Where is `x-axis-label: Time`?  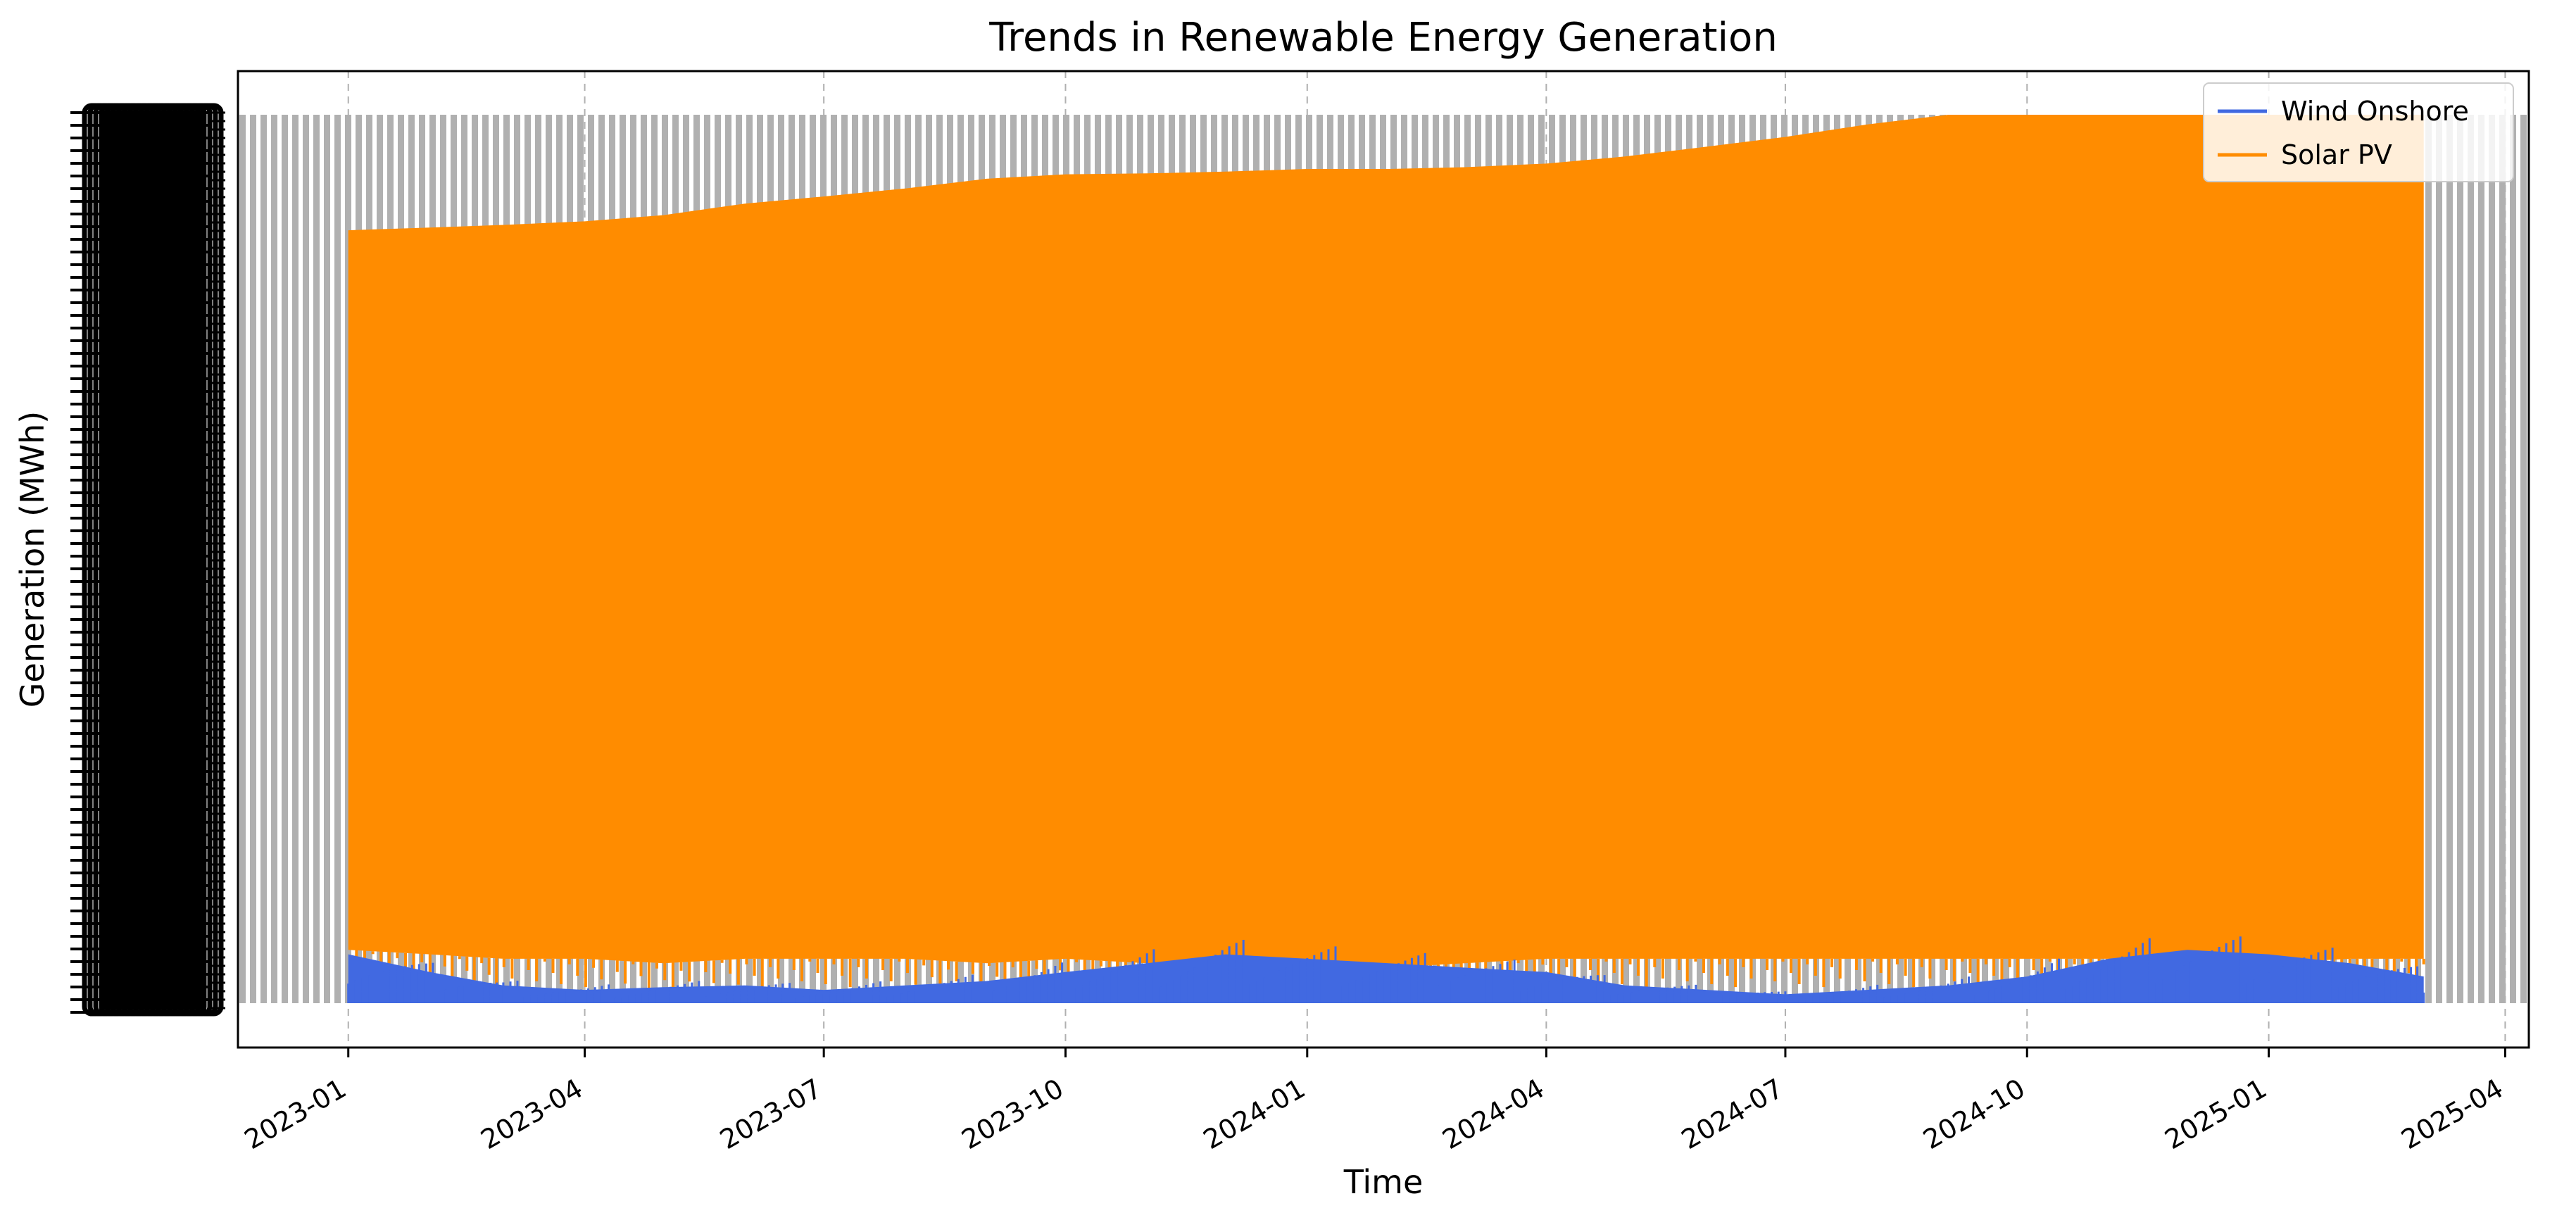 x-axis-label: Time is located at coordinates (1383, 1182).